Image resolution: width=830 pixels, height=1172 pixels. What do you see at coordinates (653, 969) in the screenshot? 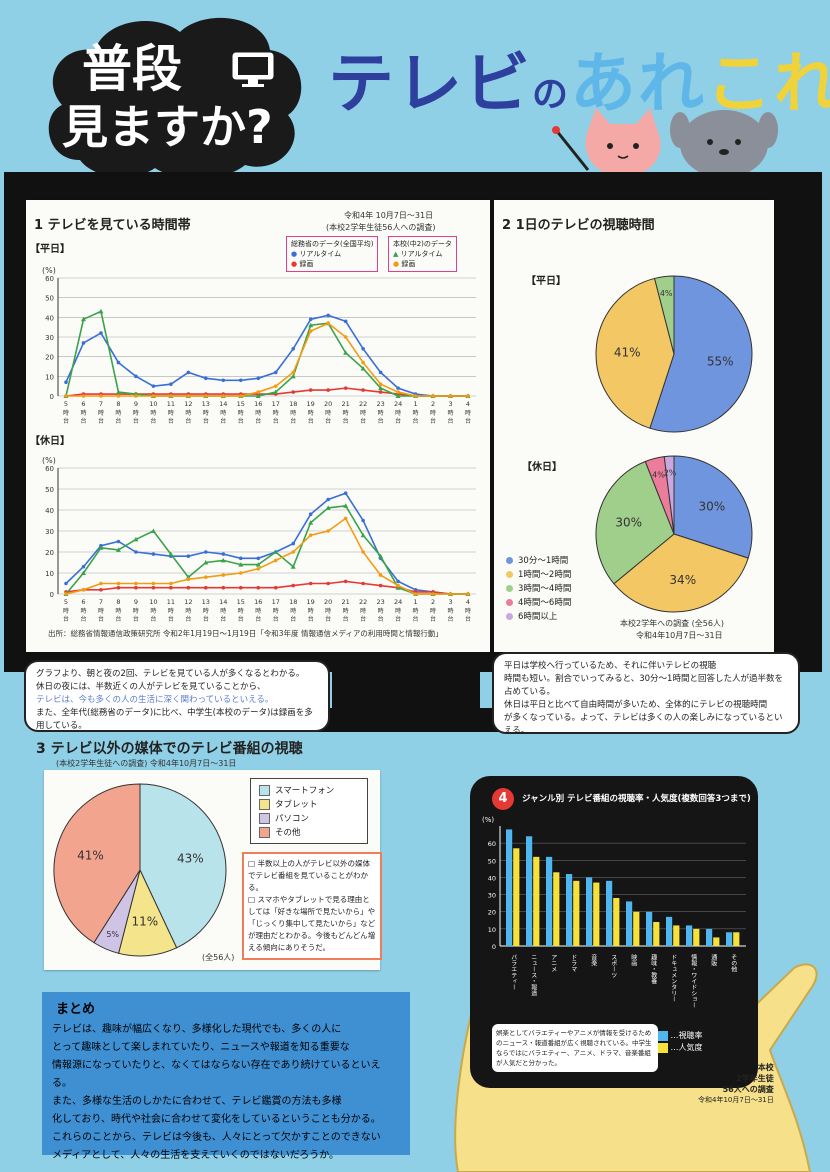
I see `x-tick-label: 趣味・教養` at bounding box center [653, 969].